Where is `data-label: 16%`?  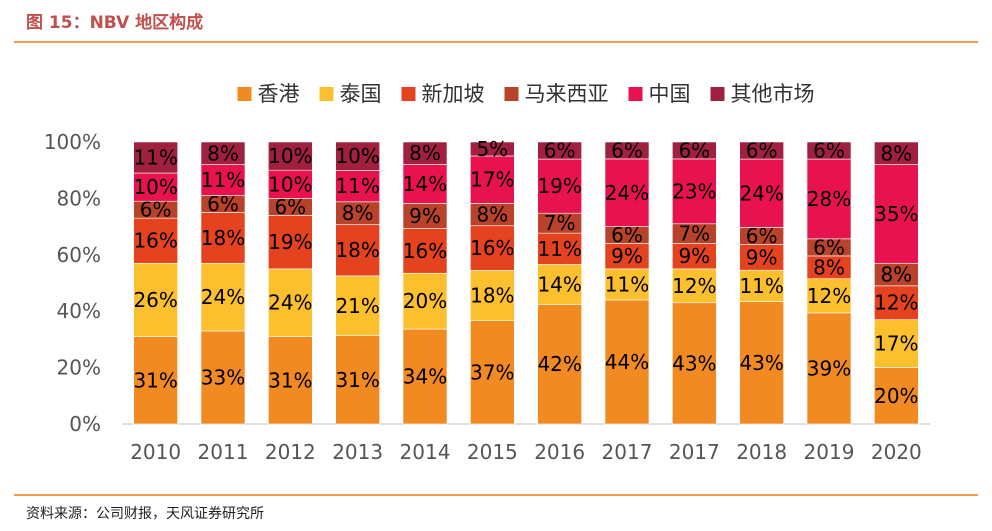
data-label: 16% is located at coordinates (155, 241).